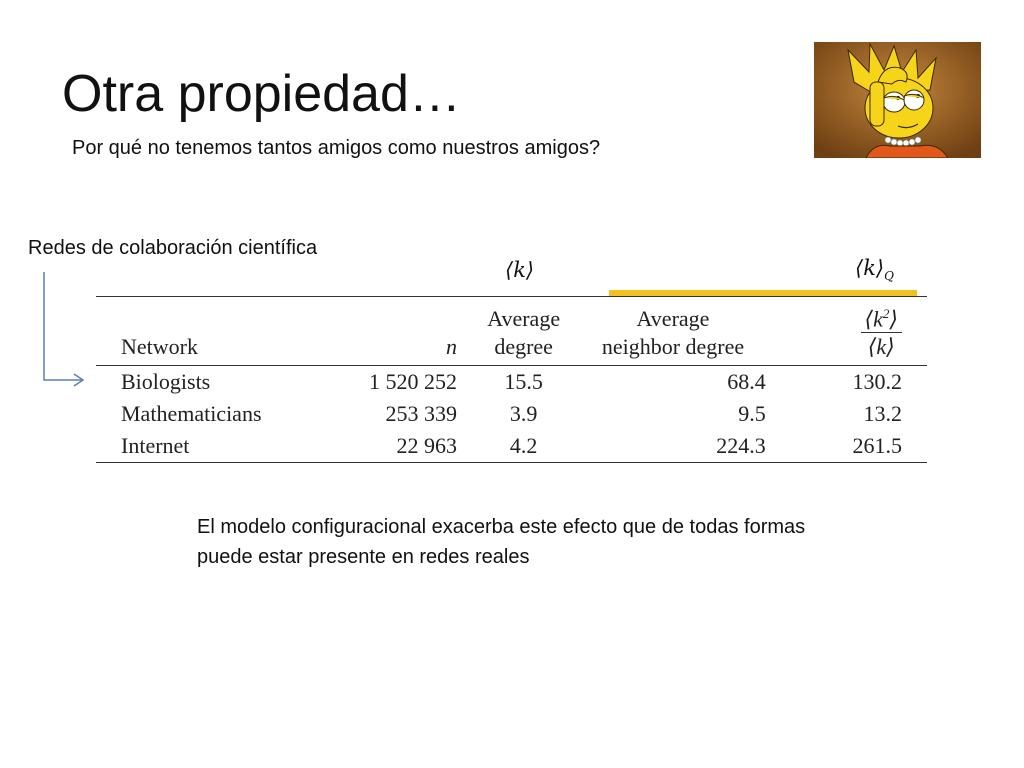  What do you see at coordinates (452, 346) in the screenshot?
I see `header-n: n` at bounding box center [452, 346].